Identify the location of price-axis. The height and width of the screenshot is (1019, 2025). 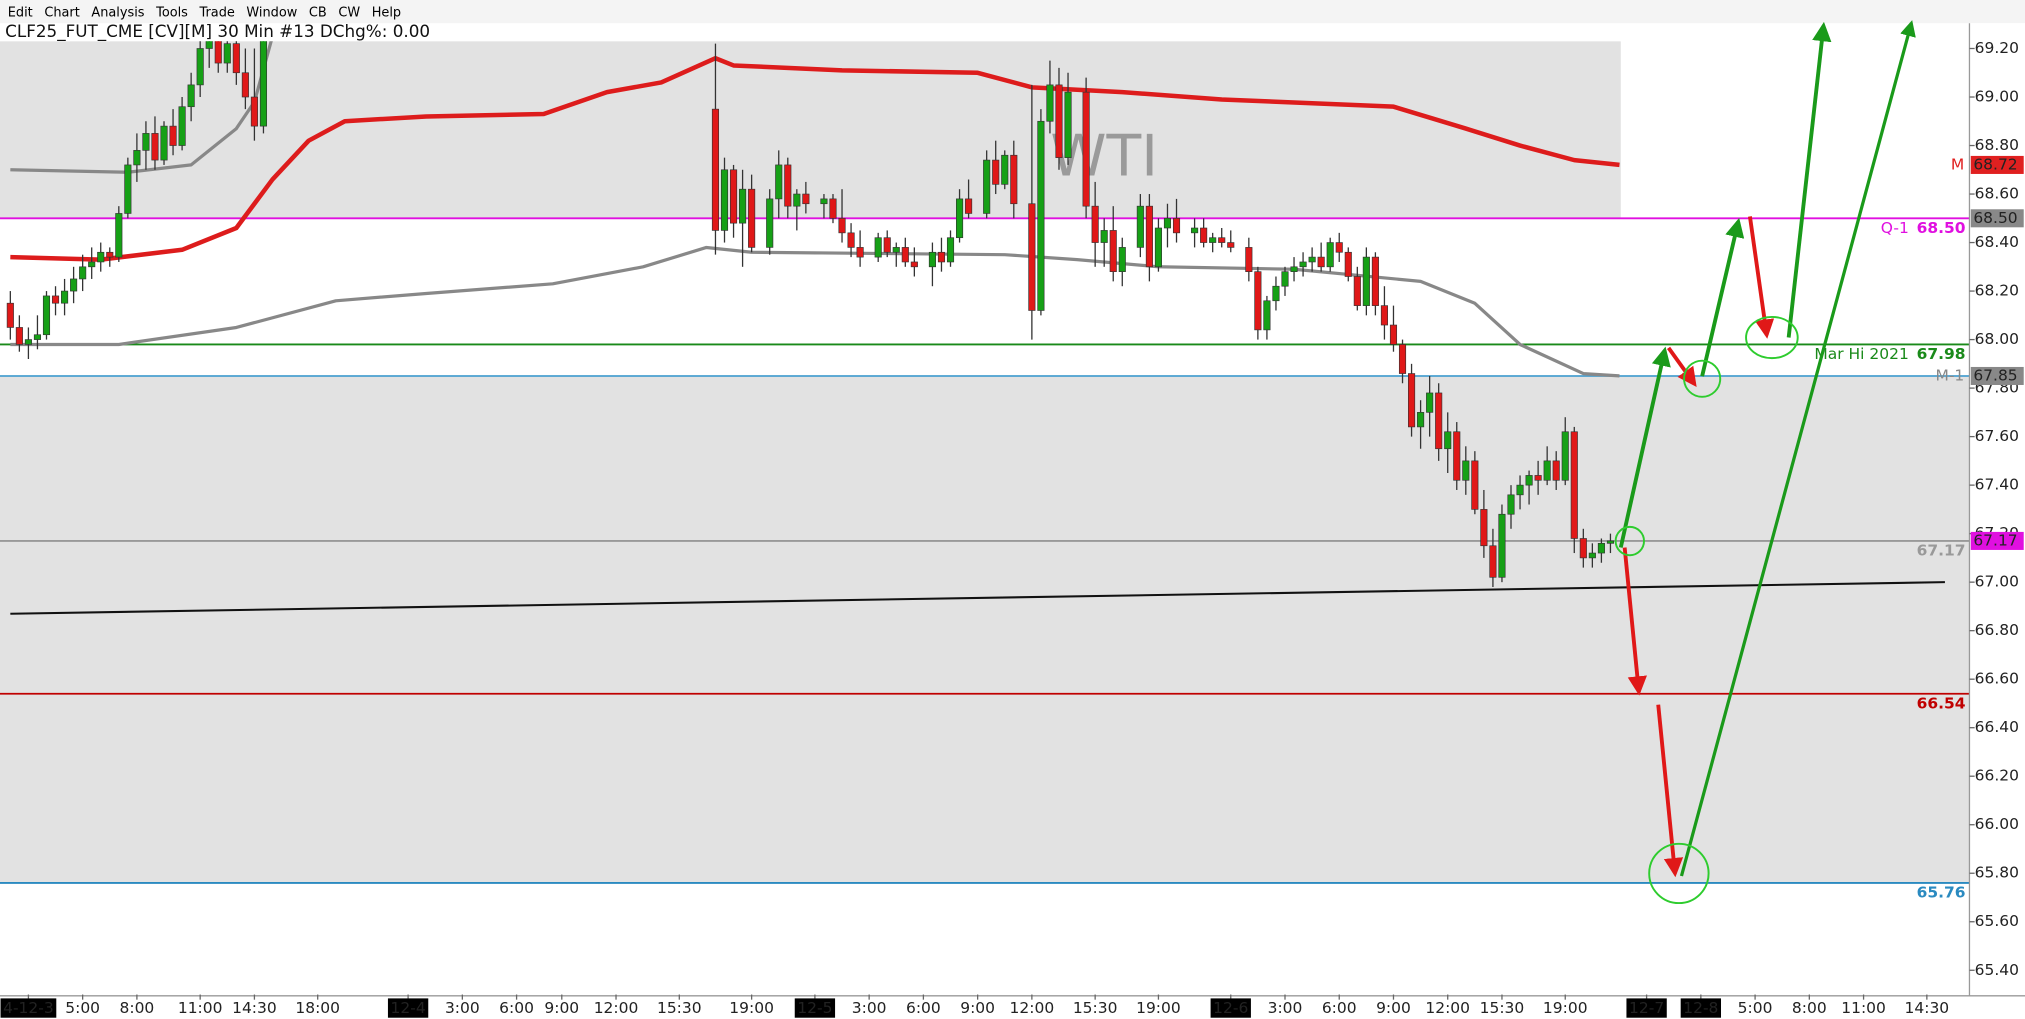
(1997, 509).